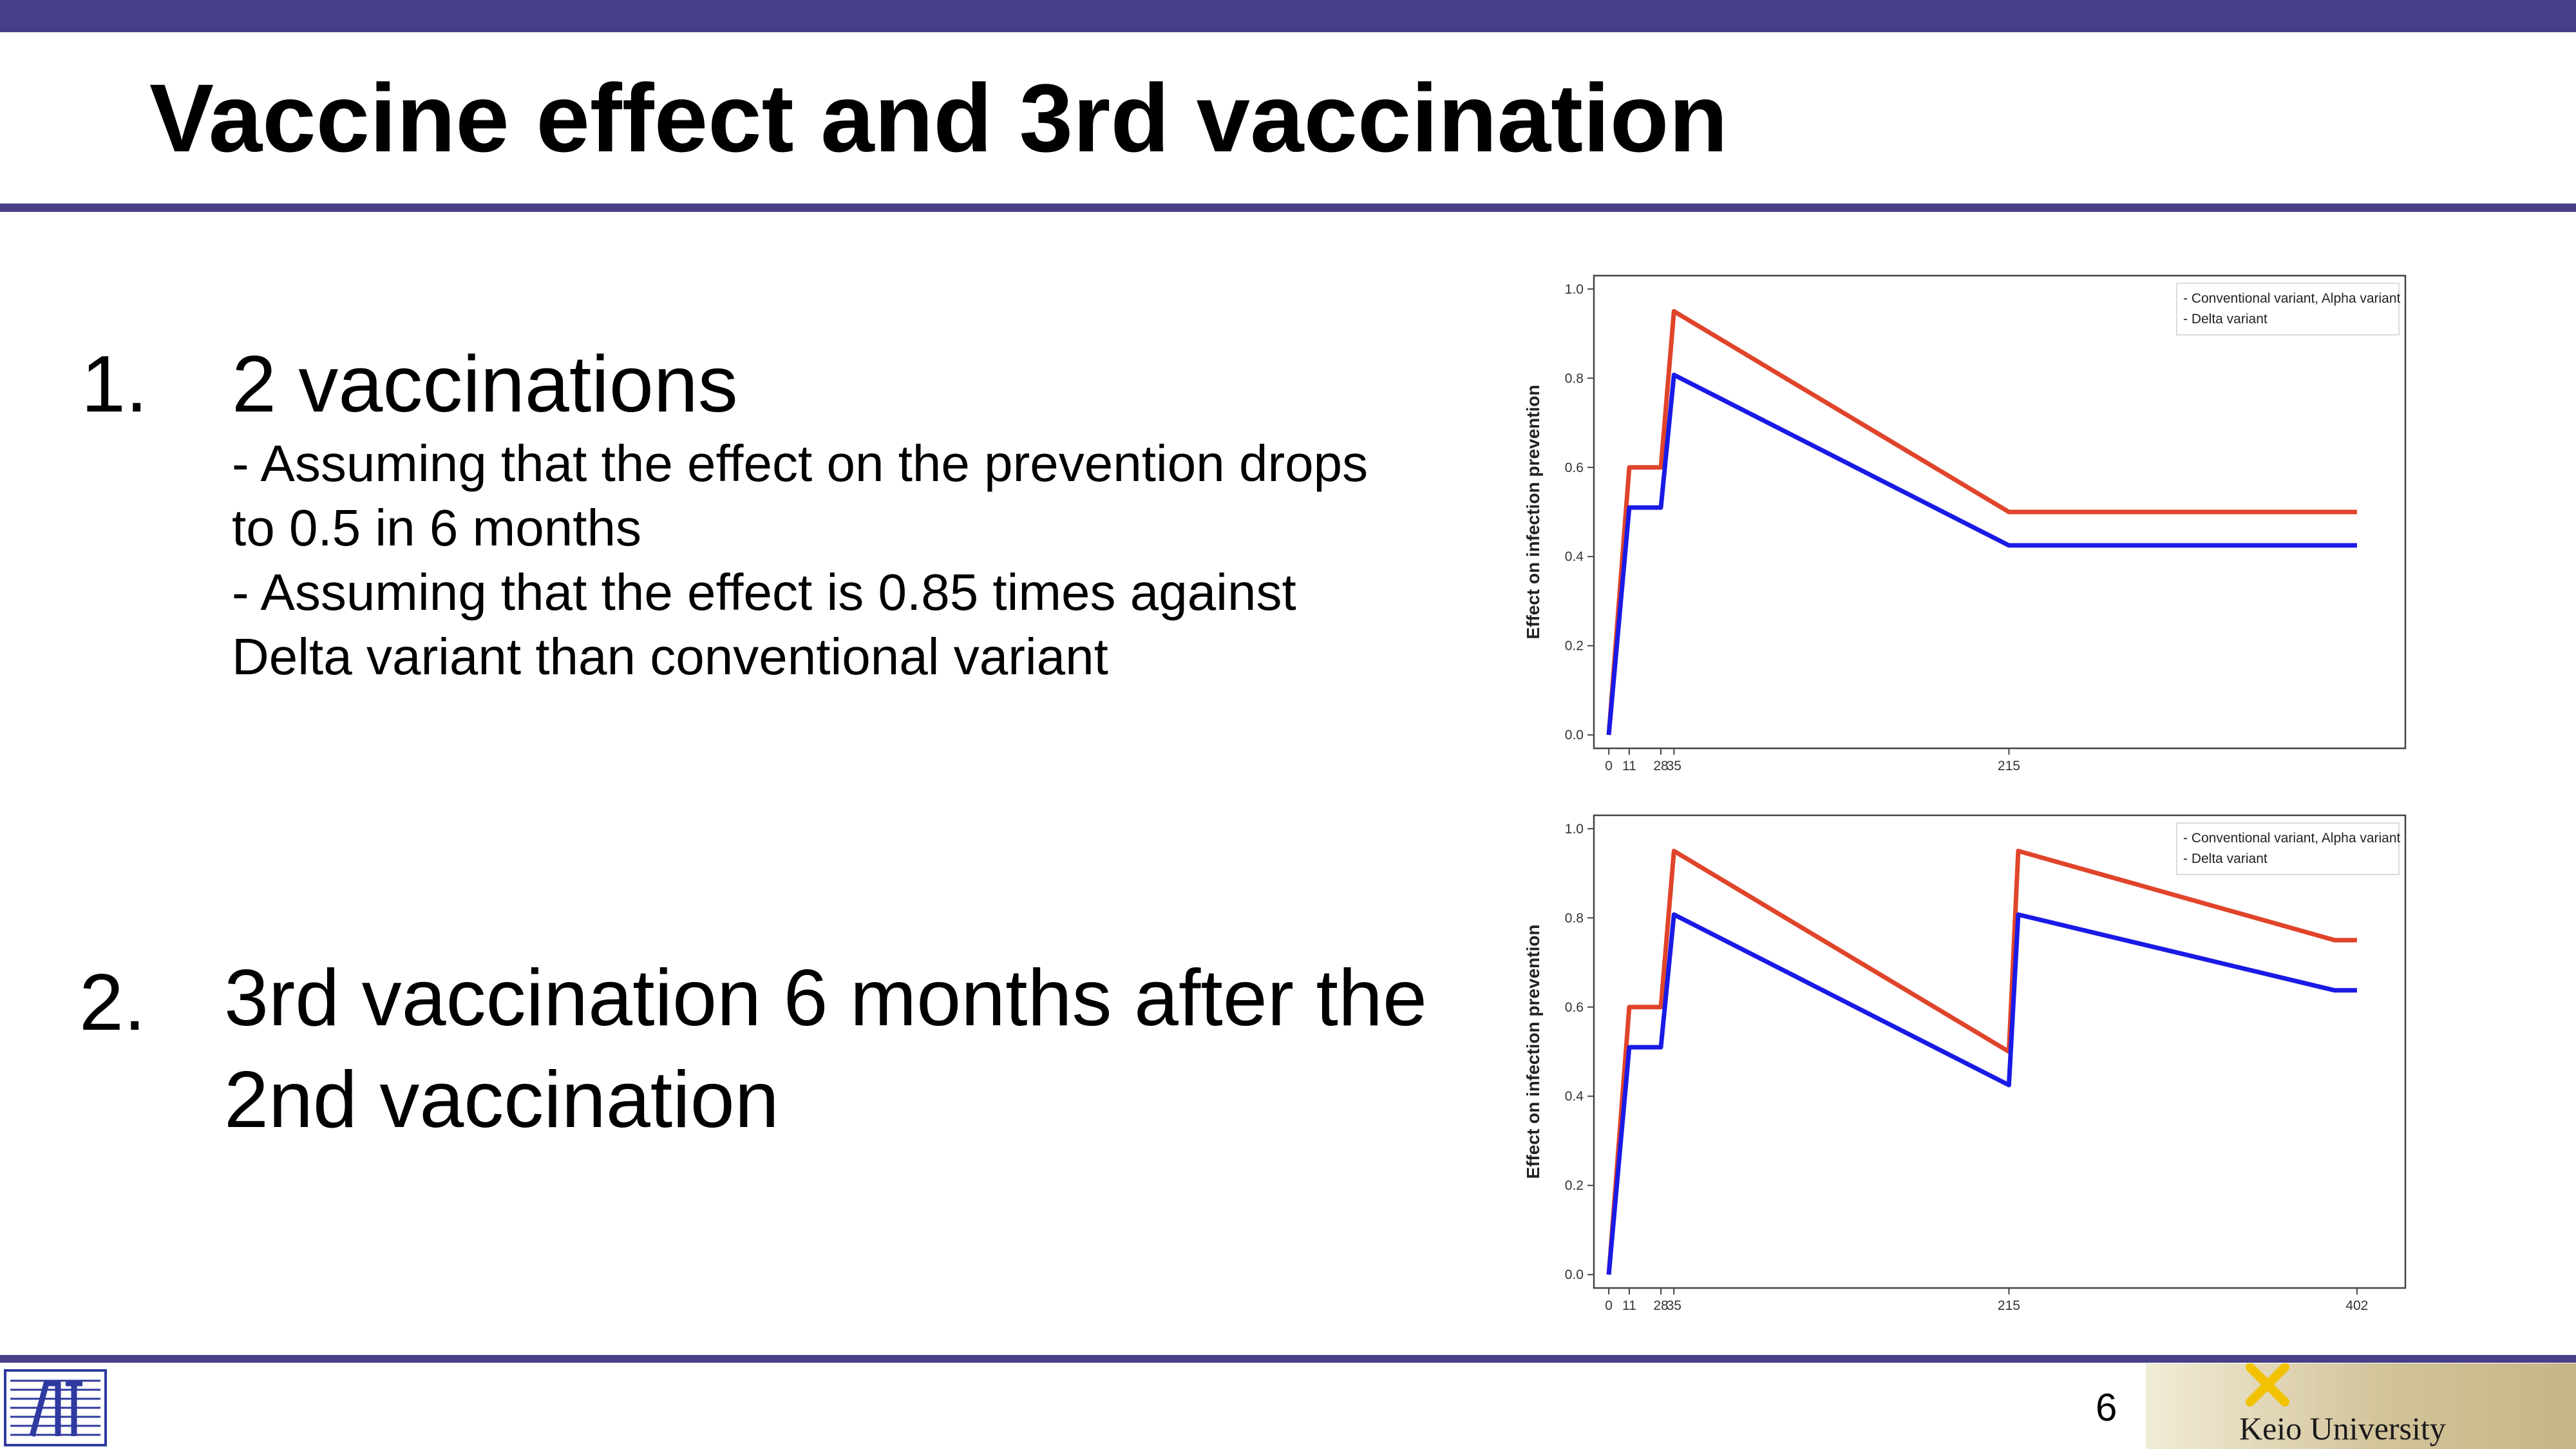 The height and width of the screenshot is (1449, 2576). Describe the element at coordinates (1288, 208) in the screenshot. I see `title-divider` at that location.